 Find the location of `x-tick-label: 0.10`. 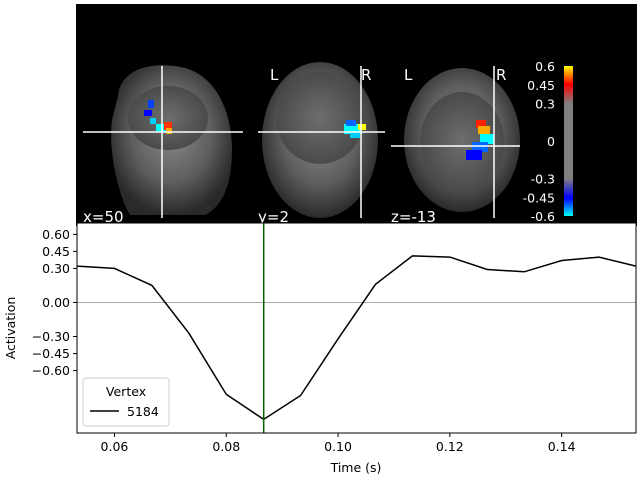

x-tick-label: 0.10 is located at coordinates (338, 446).